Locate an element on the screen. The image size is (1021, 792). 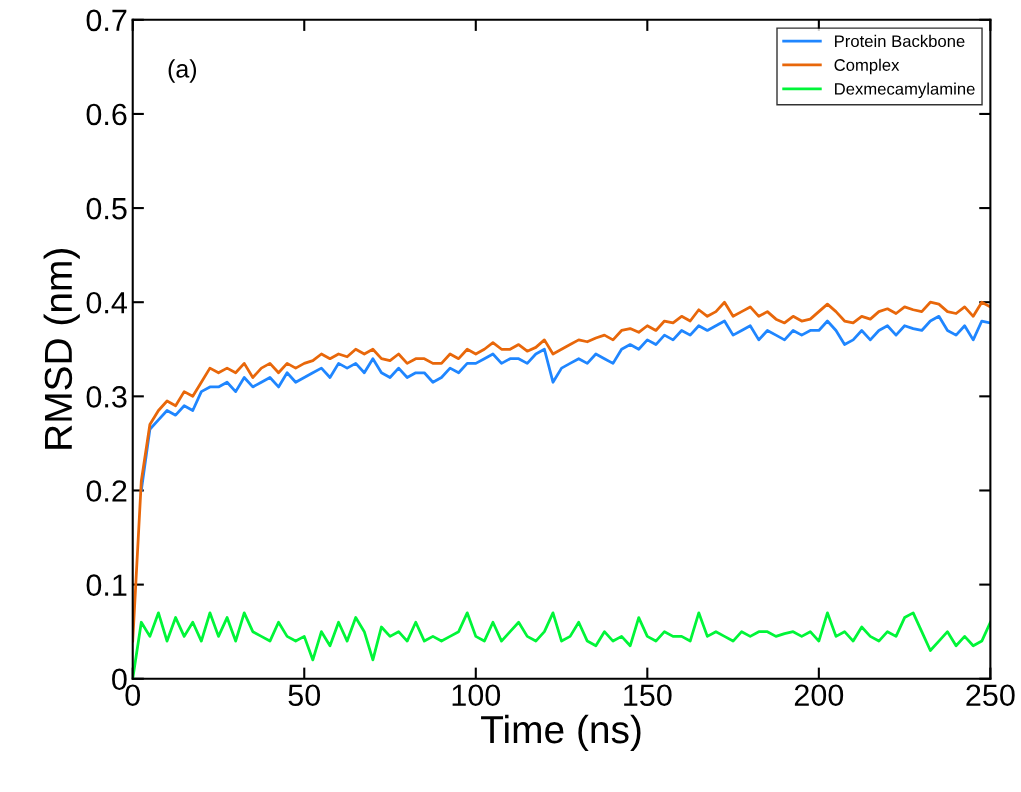
x-tick-label: 50 is located at coordinates (304, 695).